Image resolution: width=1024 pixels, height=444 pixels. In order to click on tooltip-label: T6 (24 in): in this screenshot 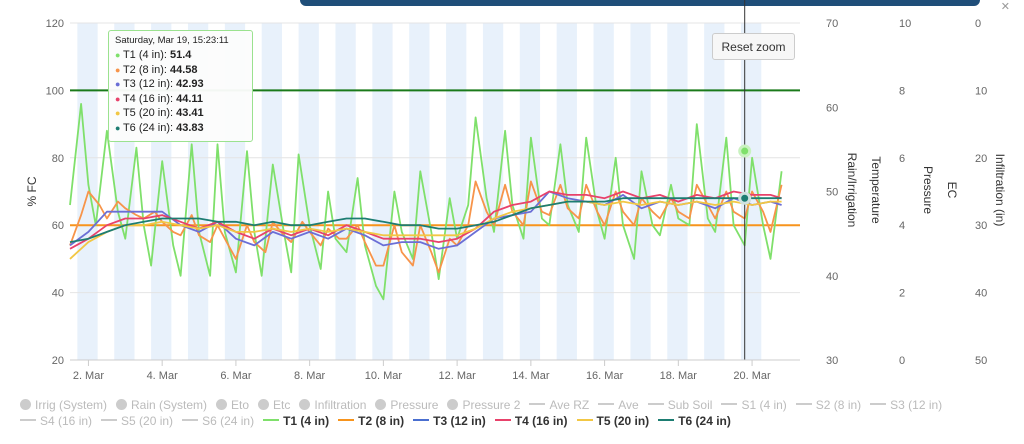, I will do `click(149, 127)`.